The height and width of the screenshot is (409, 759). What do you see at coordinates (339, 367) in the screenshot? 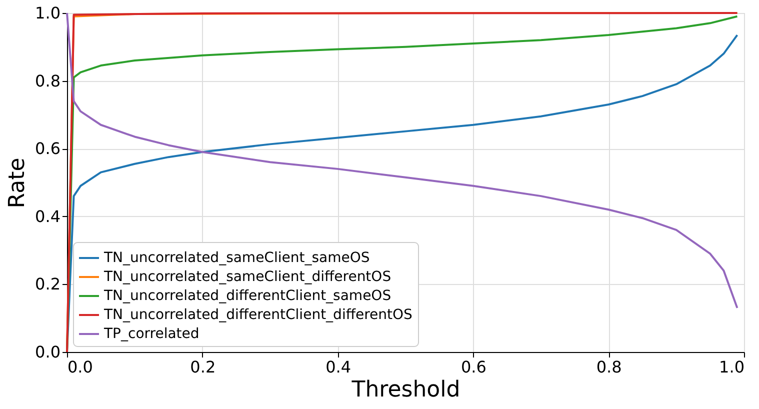
I see `x-tick-label: 0.4` at bounding box center [339, 367].